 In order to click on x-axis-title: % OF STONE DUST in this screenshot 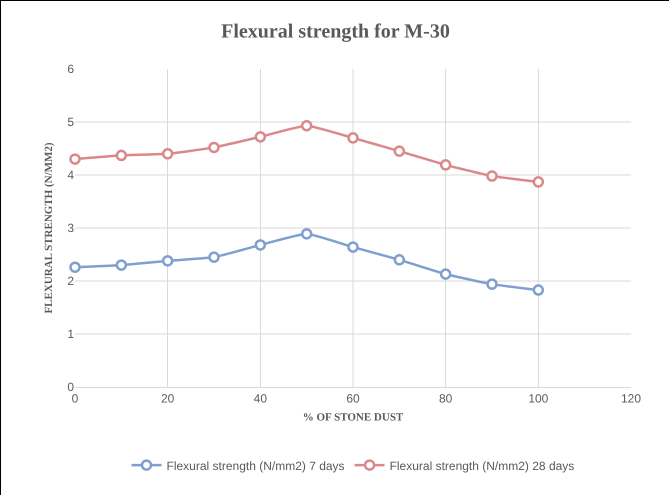, I will do `click(353, 418)`.